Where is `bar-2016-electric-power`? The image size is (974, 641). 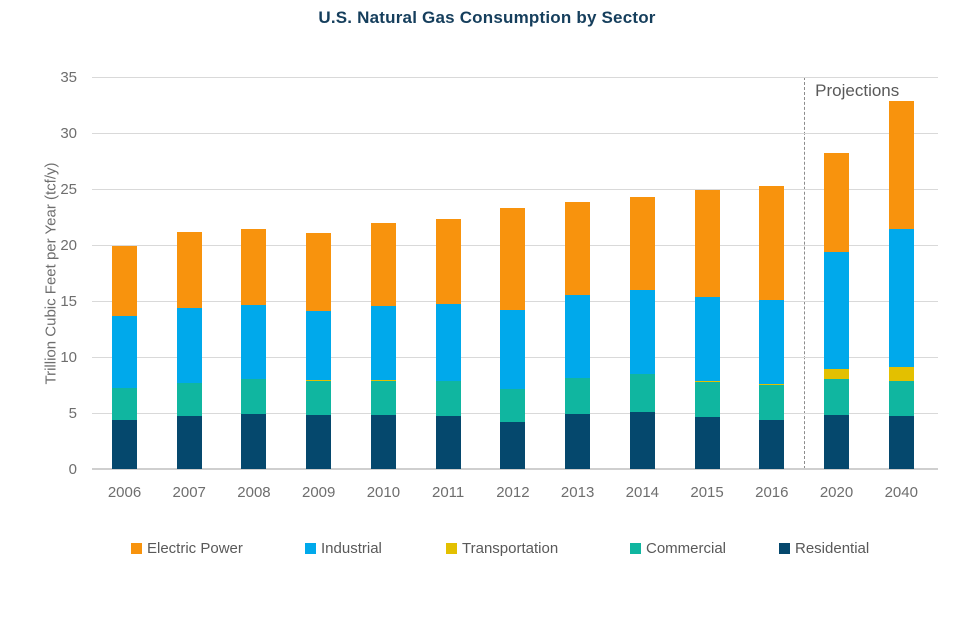 bar-2016-electric-power is located at coordinates (772, 243).